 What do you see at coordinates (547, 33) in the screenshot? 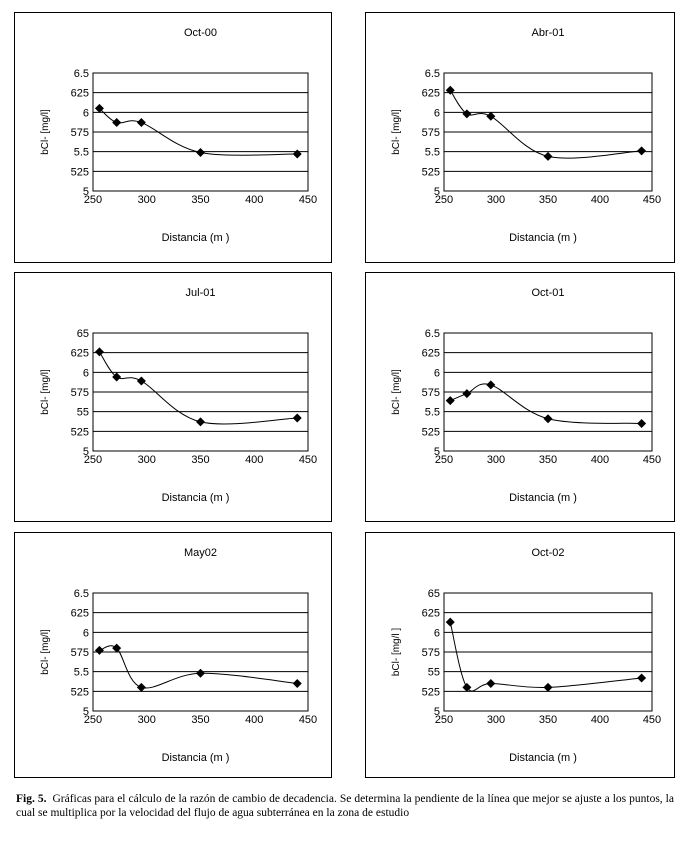
I see `chart-title: Abr-01` at bounding box center [547, 33].